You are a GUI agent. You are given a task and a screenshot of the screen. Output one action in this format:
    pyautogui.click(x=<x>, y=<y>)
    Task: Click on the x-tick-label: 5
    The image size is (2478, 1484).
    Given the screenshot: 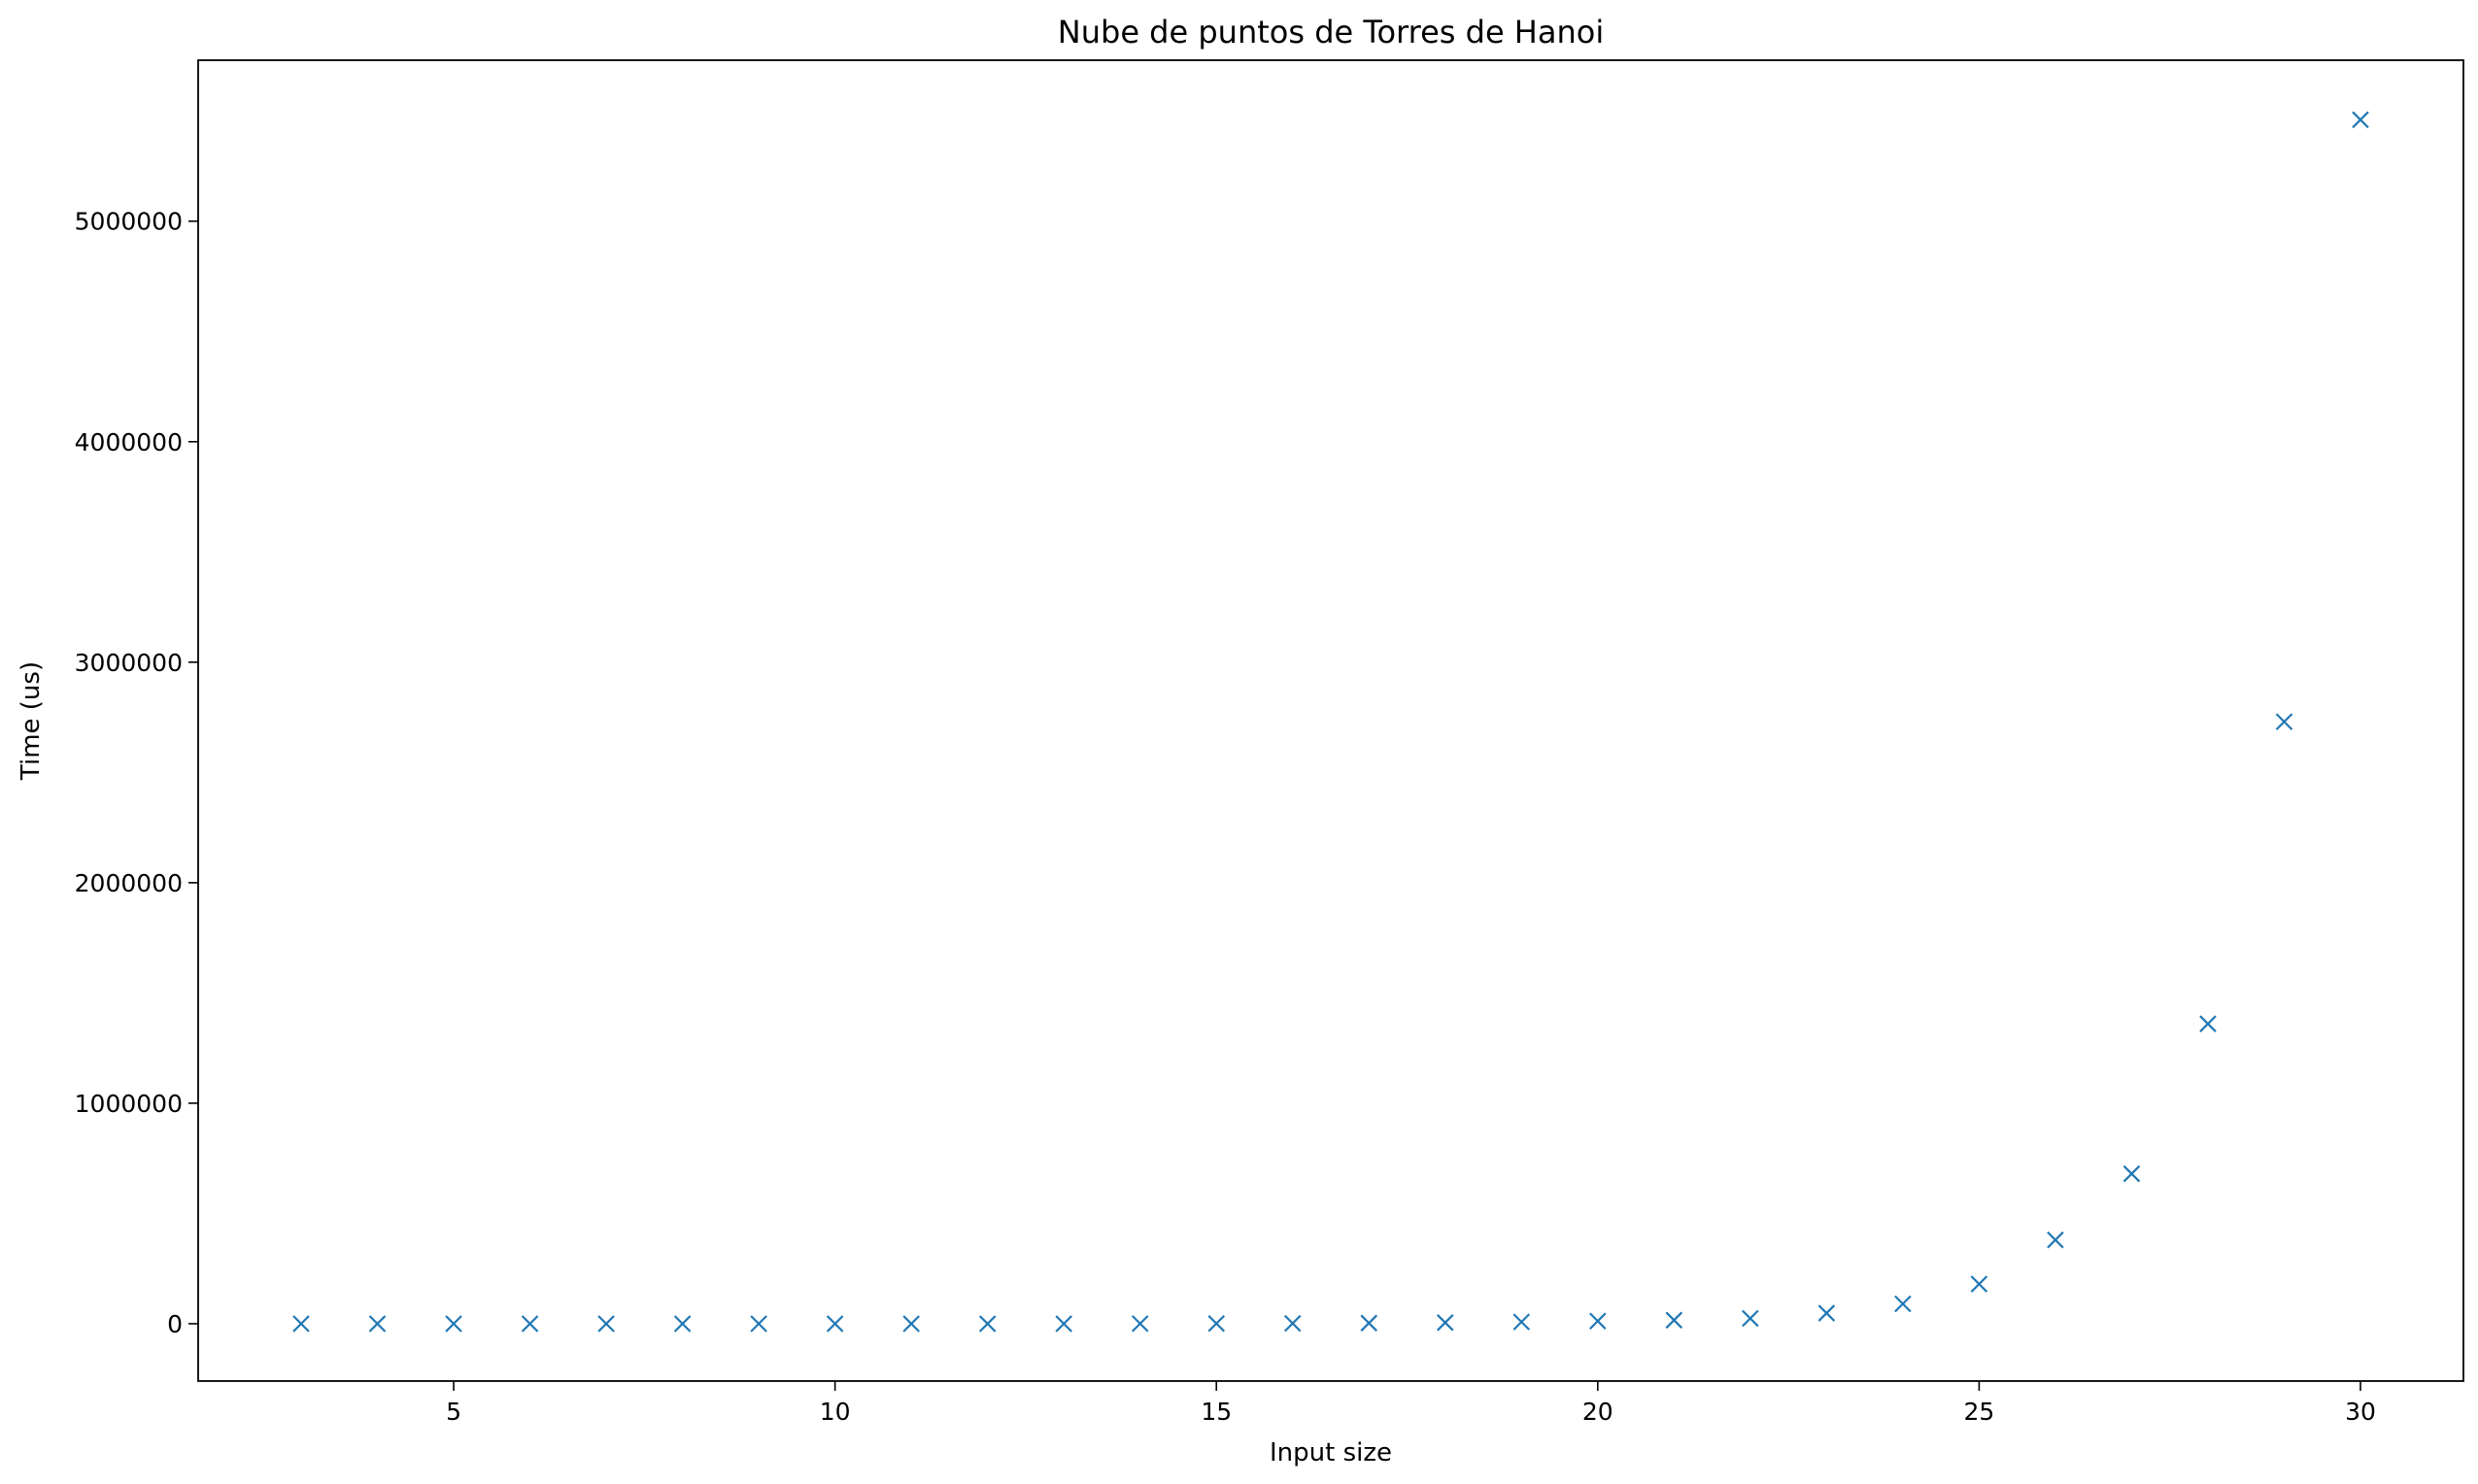 What is the action you would take?
    pyautogui.click(x=454, y=1412)
    